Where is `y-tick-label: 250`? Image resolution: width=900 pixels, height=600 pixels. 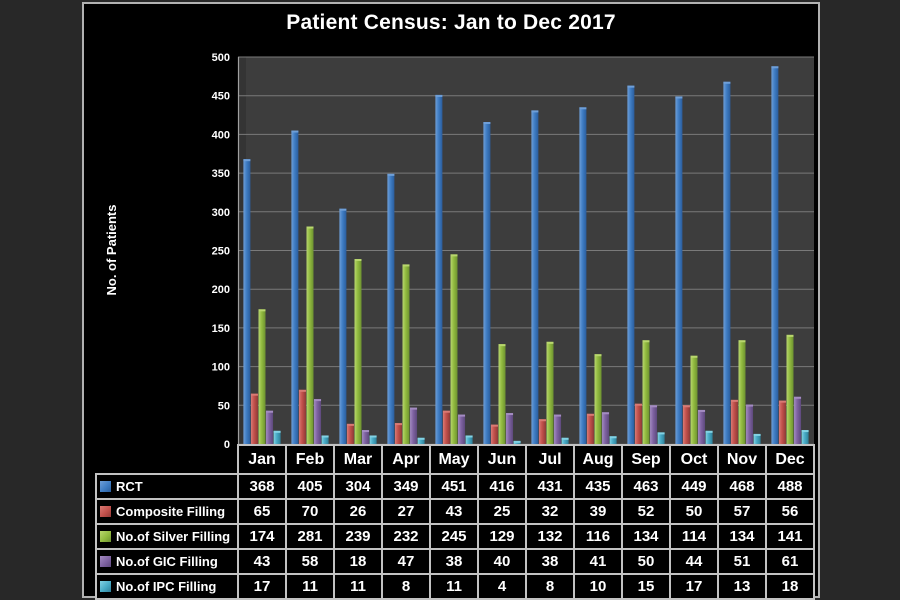 y-tick-label: 250 is located at coordinates (221, 252).